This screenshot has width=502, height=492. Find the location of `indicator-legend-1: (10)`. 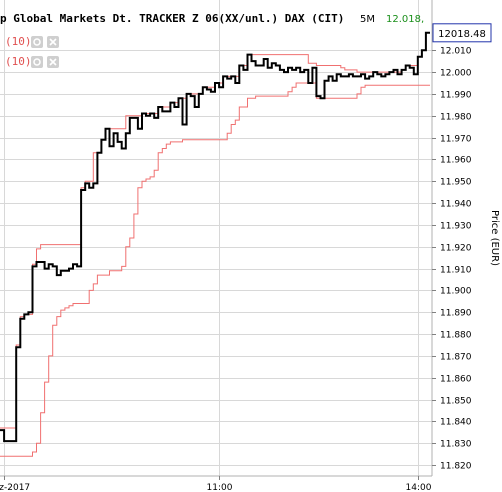

indicator-legend-1: (10) is located at coordinates (32, 41).